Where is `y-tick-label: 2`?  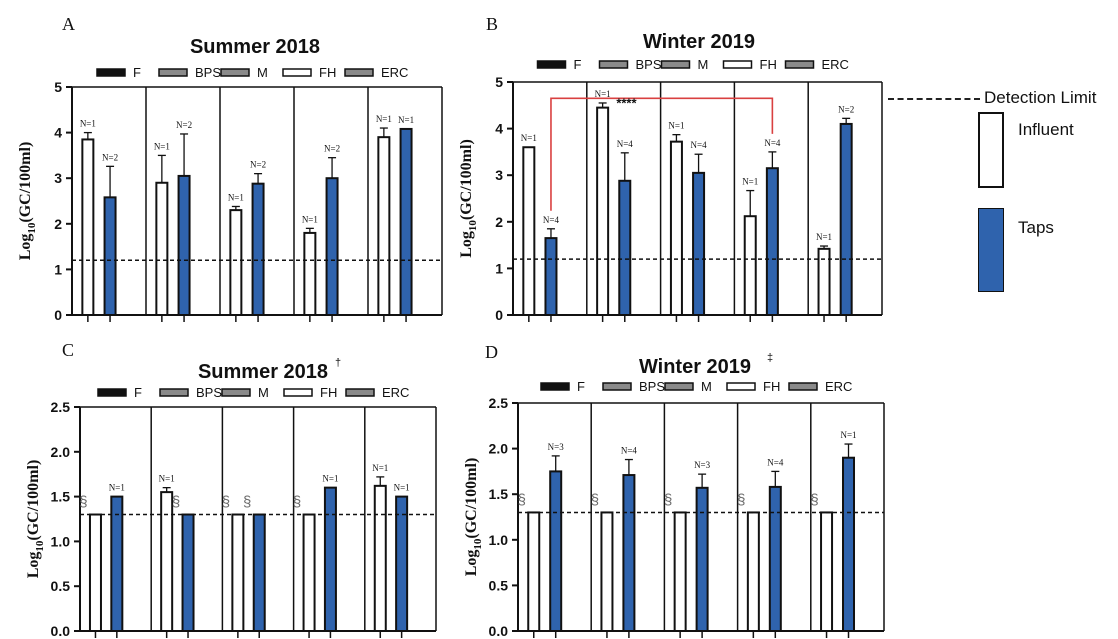 y-tick-label: 2 is located at coordinates (499, 222).